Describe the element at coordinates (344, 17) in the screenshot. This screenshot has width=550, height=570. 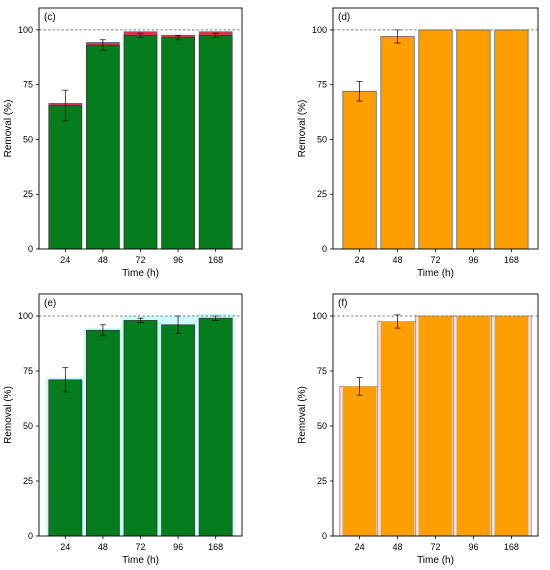
I see `chart-panel-label: (d)` at that location.